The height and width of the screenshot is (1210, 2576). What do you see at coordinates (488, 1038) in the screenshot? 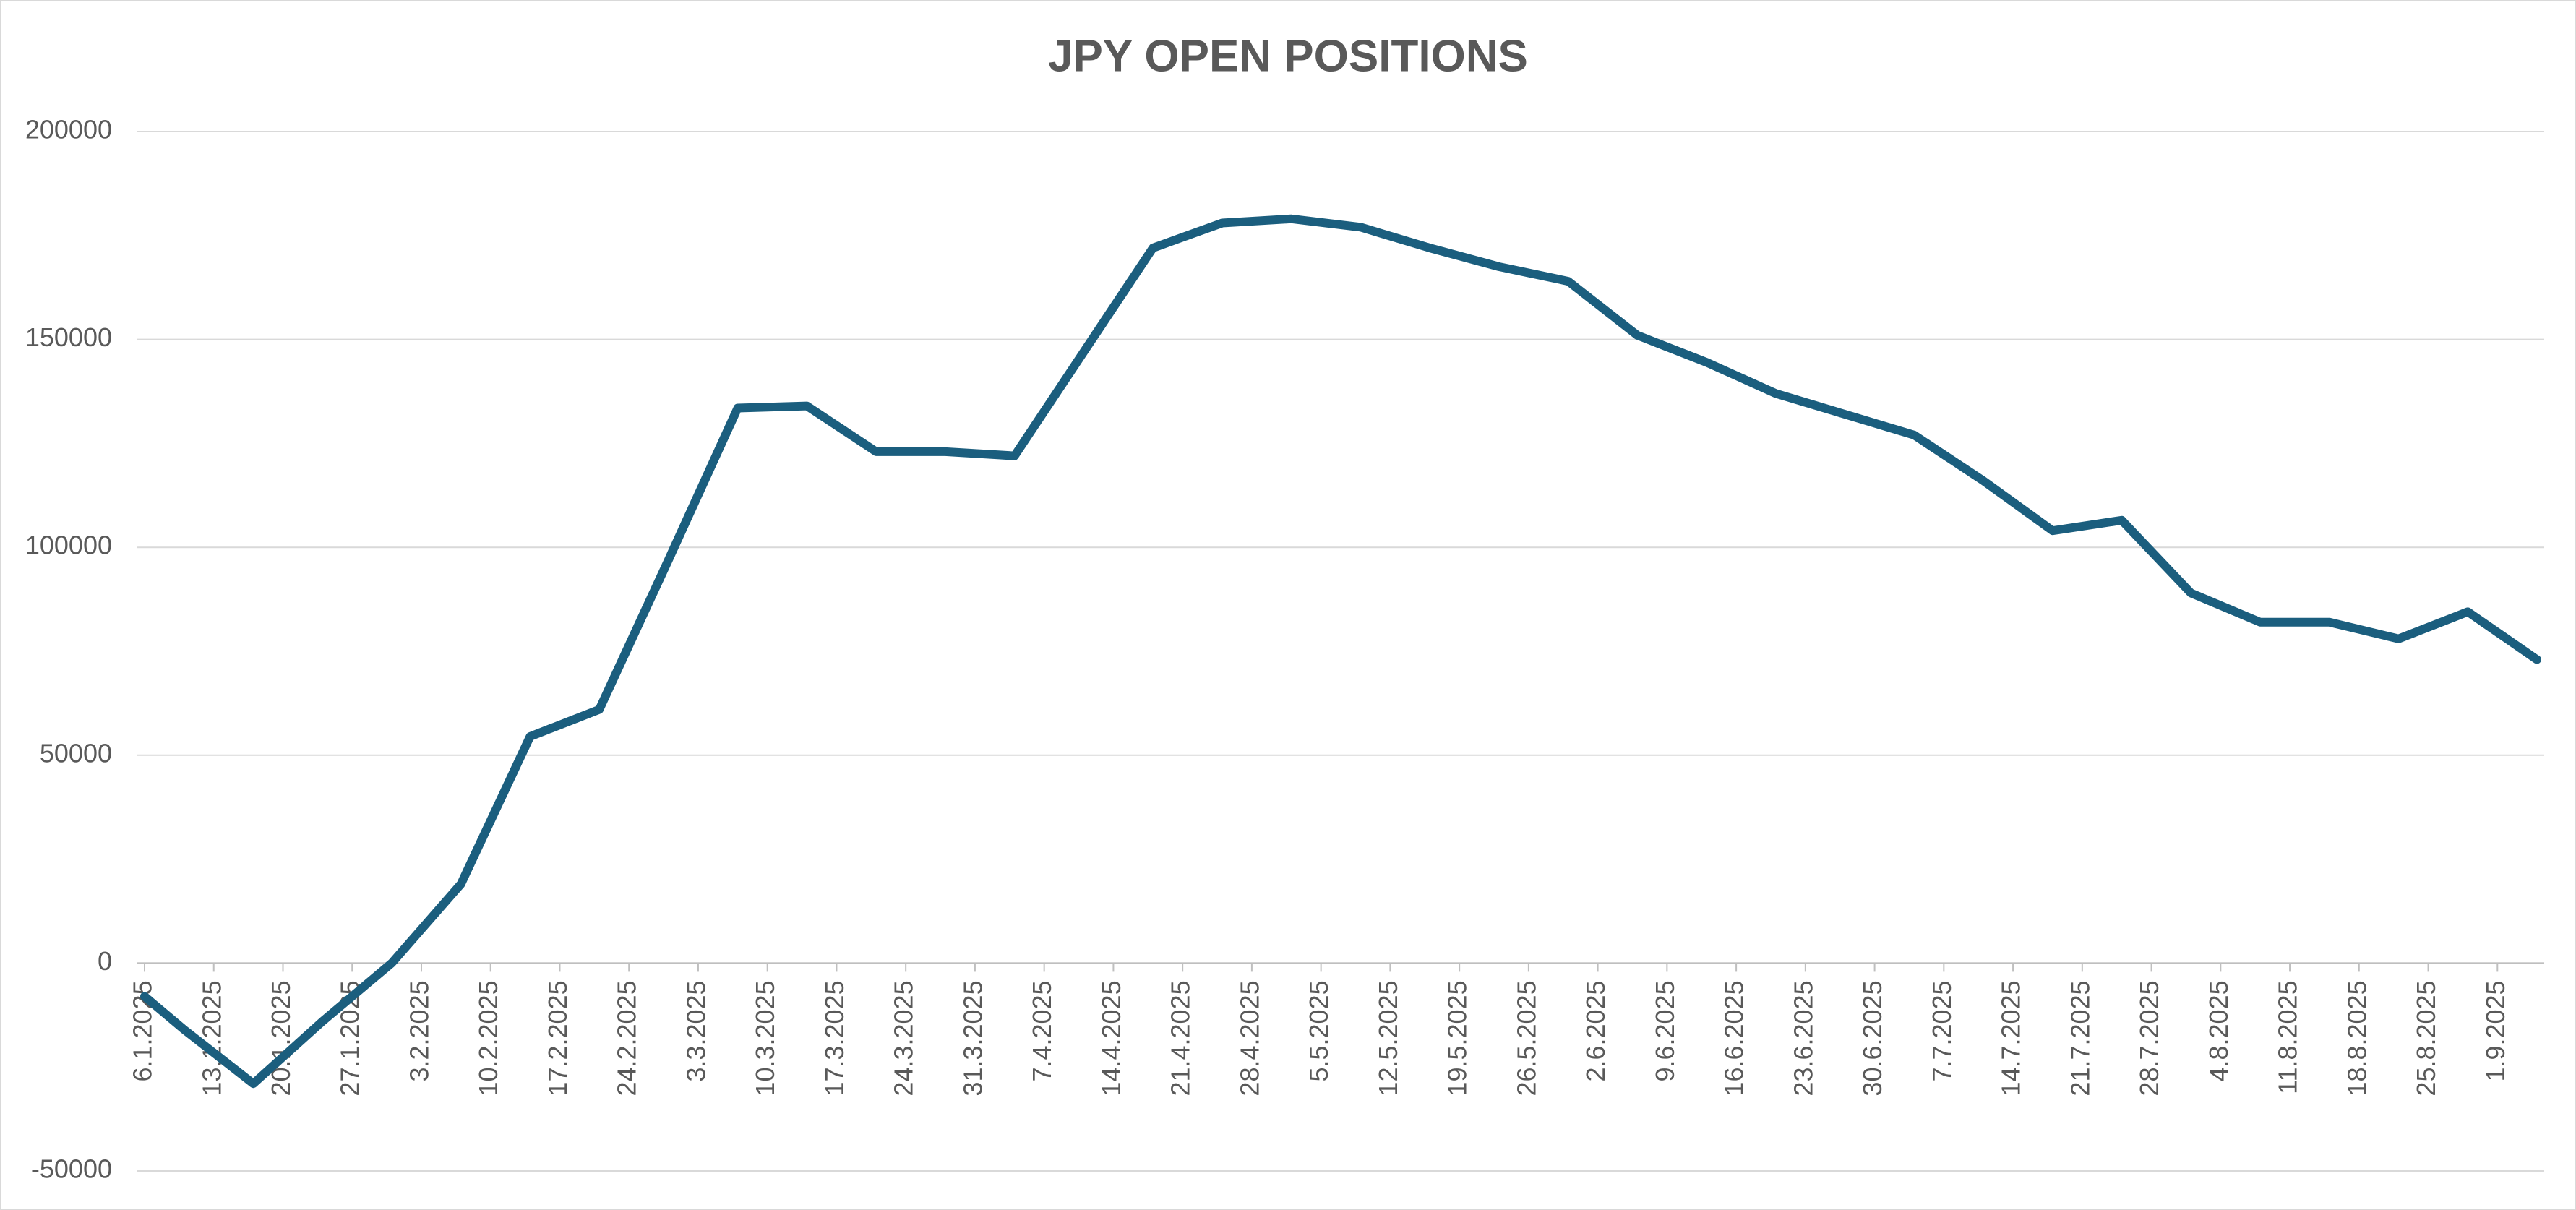
I see `x-tick-label: 10.2.2025` at bounding box center [488, 1038].